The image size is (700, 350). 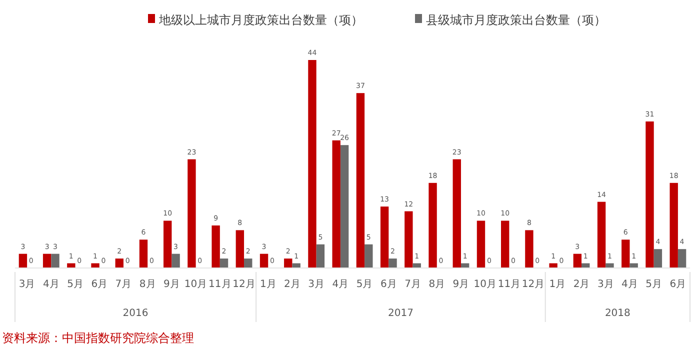 I want to click on text: 资料来源：中国指数研究院综合整理, so click(x=98, y=338).